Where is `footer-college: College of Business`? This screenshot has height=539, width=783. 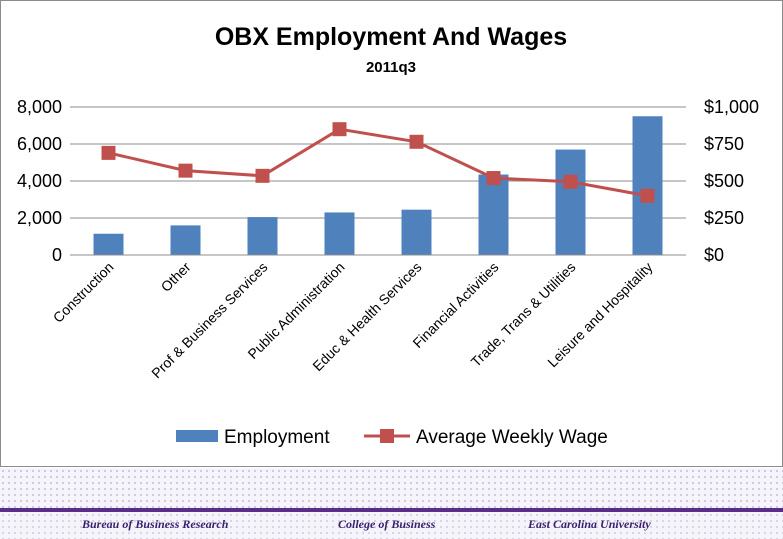 footer-college: College of Business is located at coordinates (387, 524).